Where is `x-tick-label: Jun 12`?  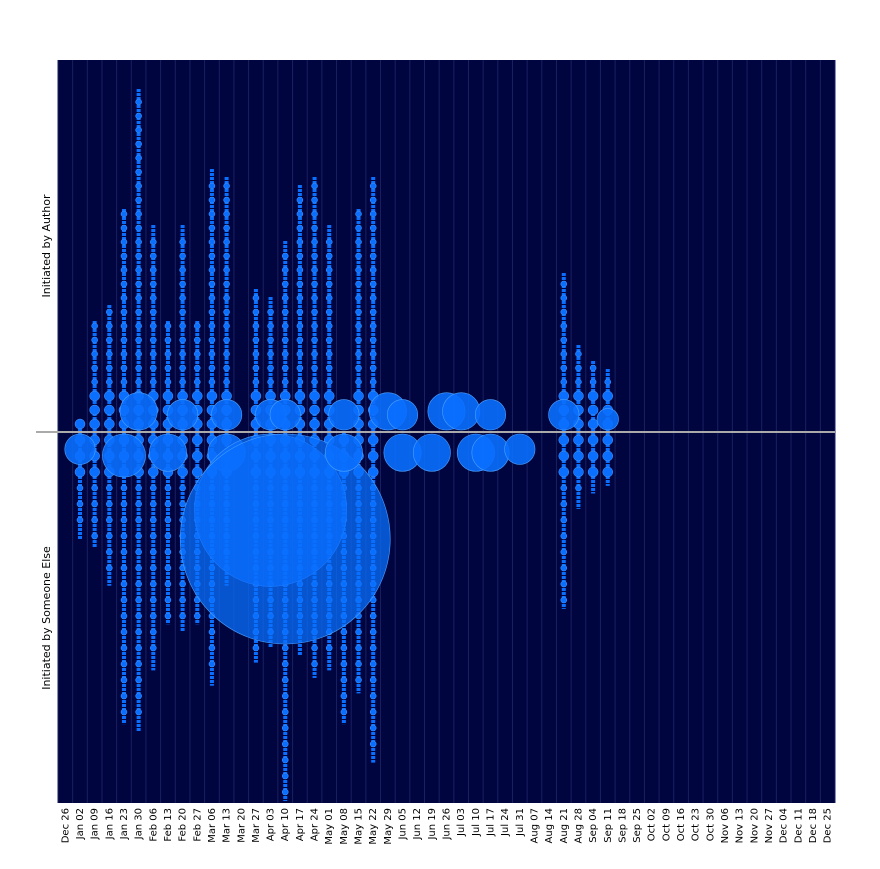 x-tick-label: Jun 12 is located at coordinates (417, 824).